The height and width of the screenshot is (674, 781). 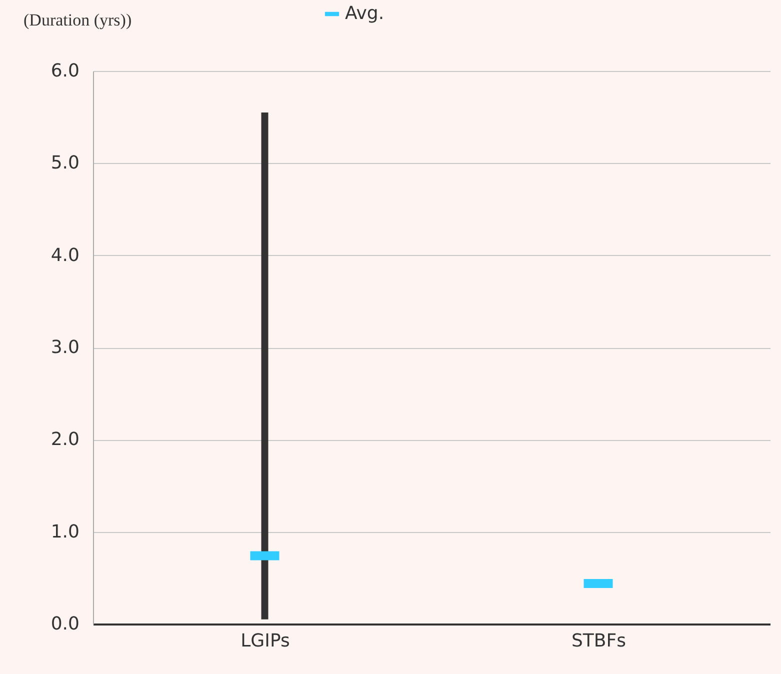 What do you see at coordinates (65, 71) in the screenshot?
I see `y-tick-label: 6.0` at bounding box center [65, 71].